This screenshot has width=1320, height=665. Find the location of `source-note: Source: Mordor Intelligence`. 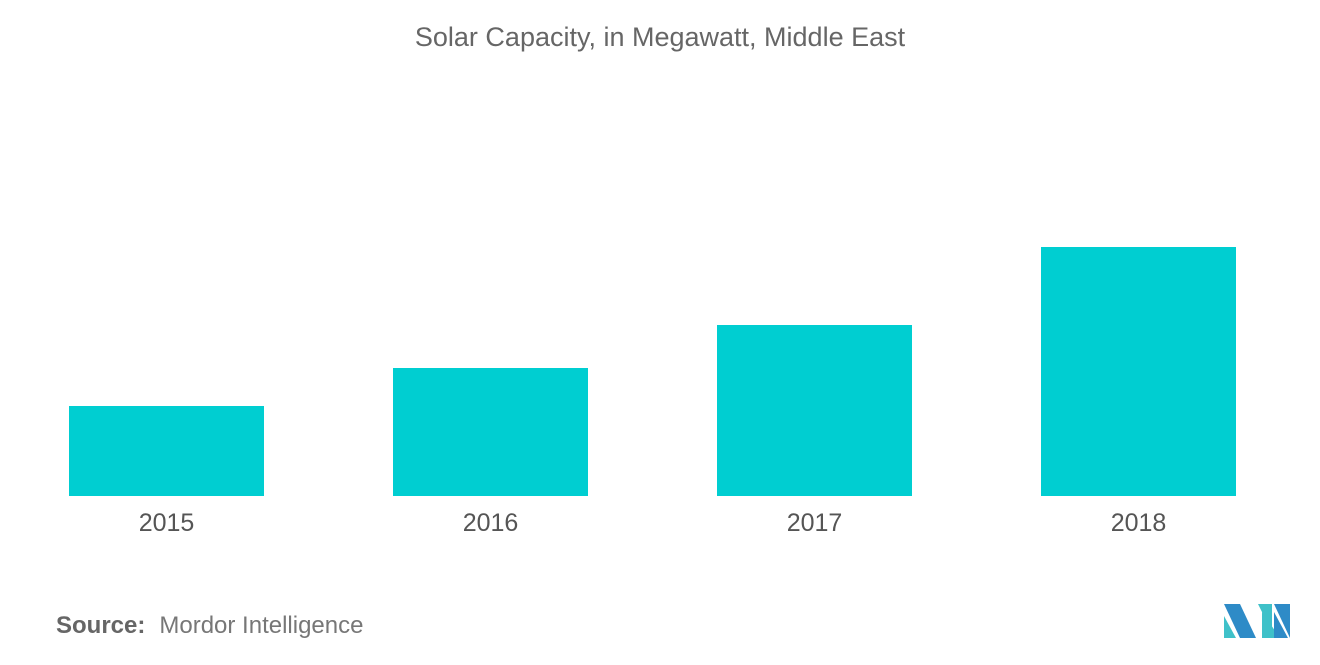

source-note: Source: Mordor Intelligence is located at coordinates (209, 626).